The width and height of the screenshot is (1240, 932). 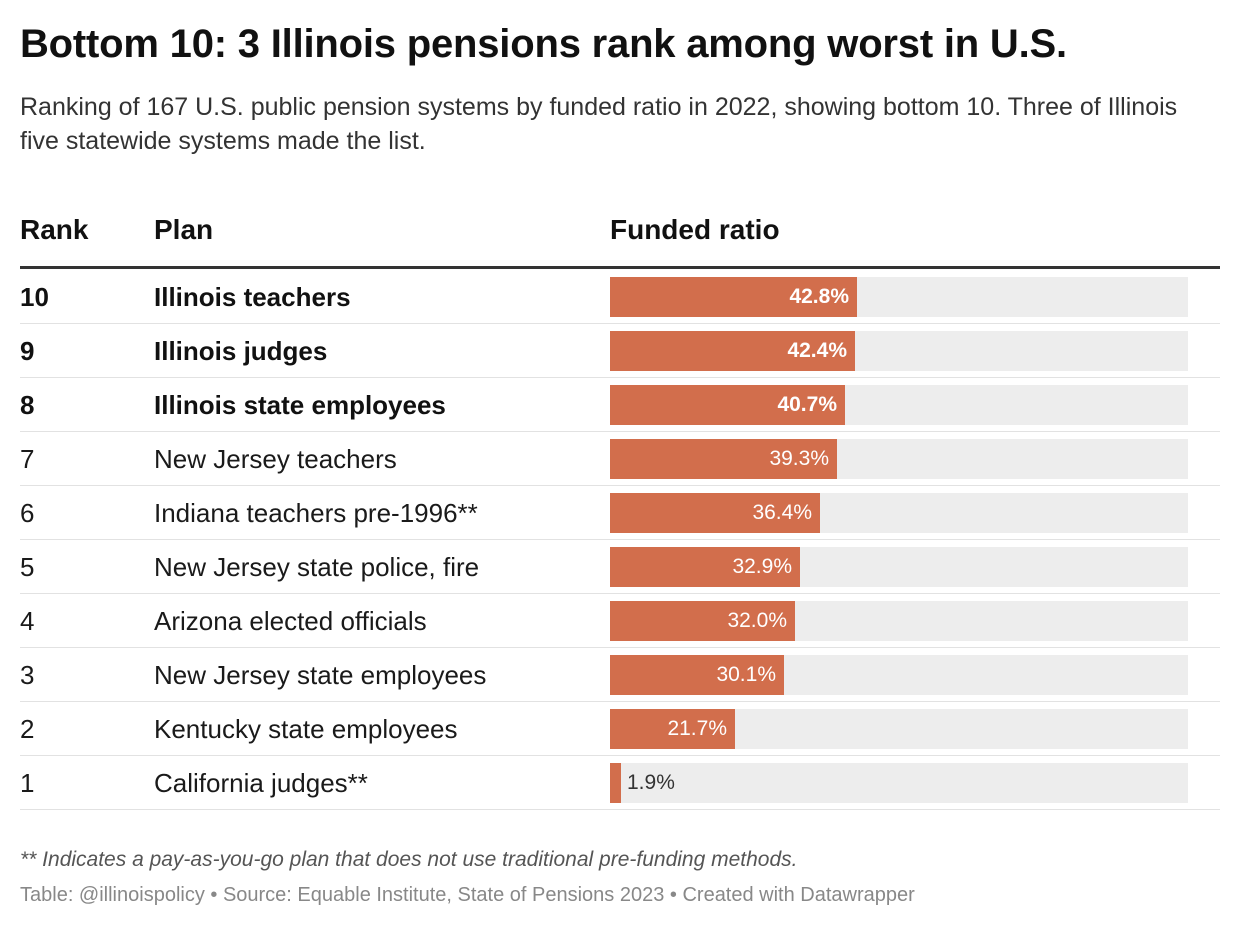 What do you see at coordinates (899, 729) in the screenshot?
I see `bar-track: 21.7%` at bounding box center [899, 729].